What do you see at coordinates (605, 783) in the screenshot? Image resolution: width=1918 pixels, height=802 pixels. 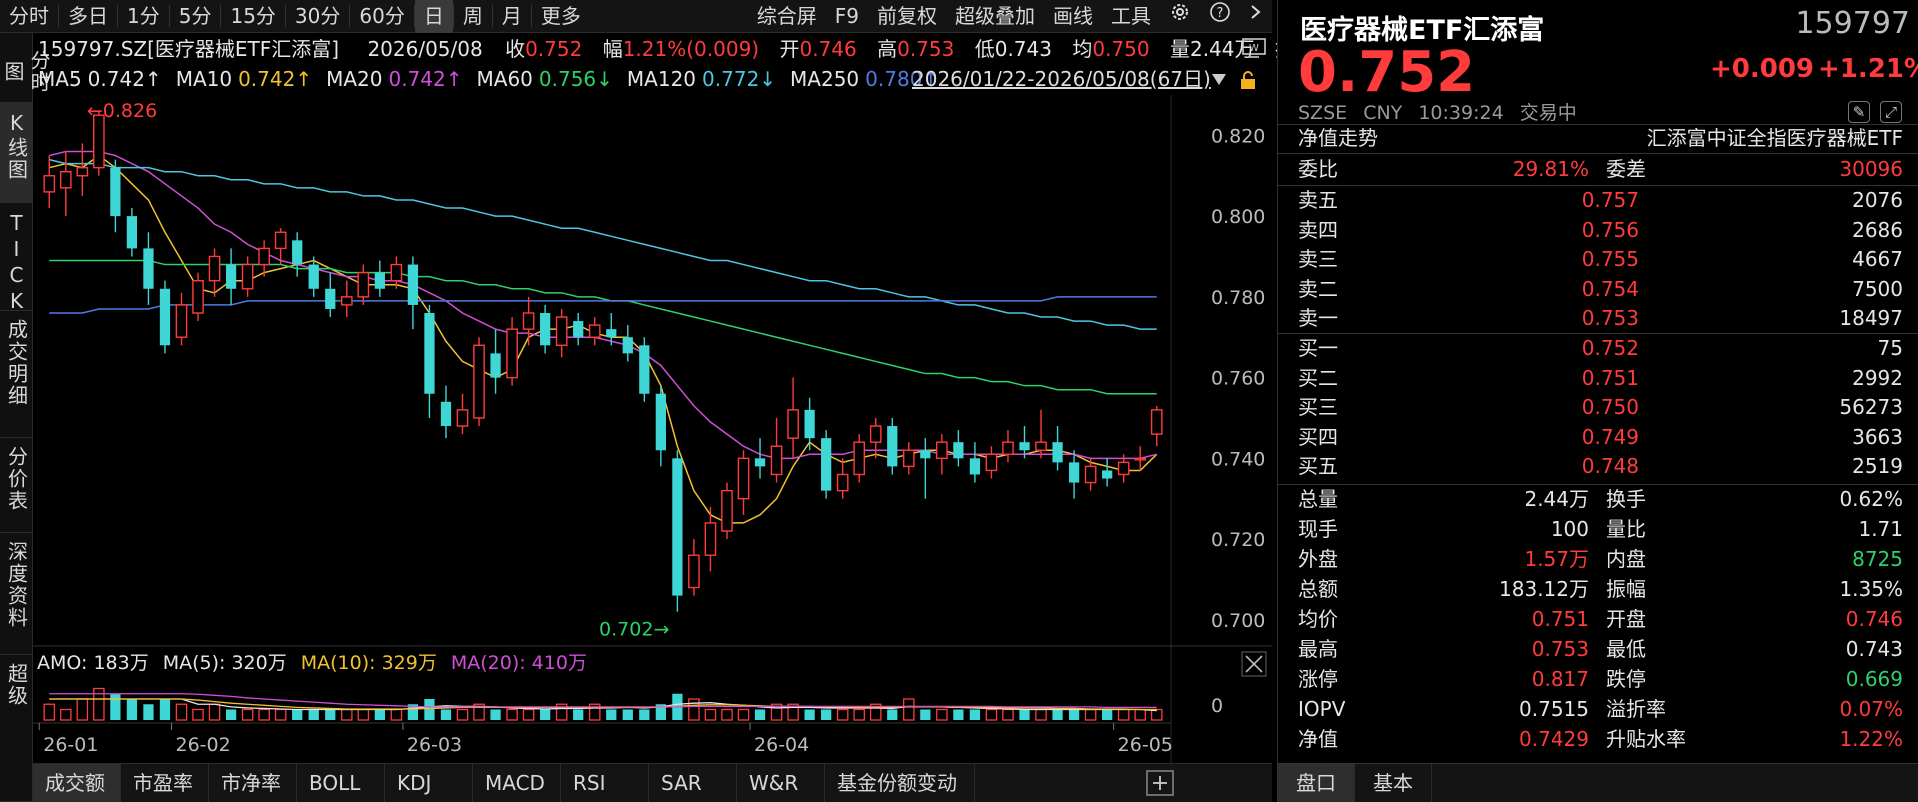 I see `indicator-tab: RSI` at bounding box center [605, 783].